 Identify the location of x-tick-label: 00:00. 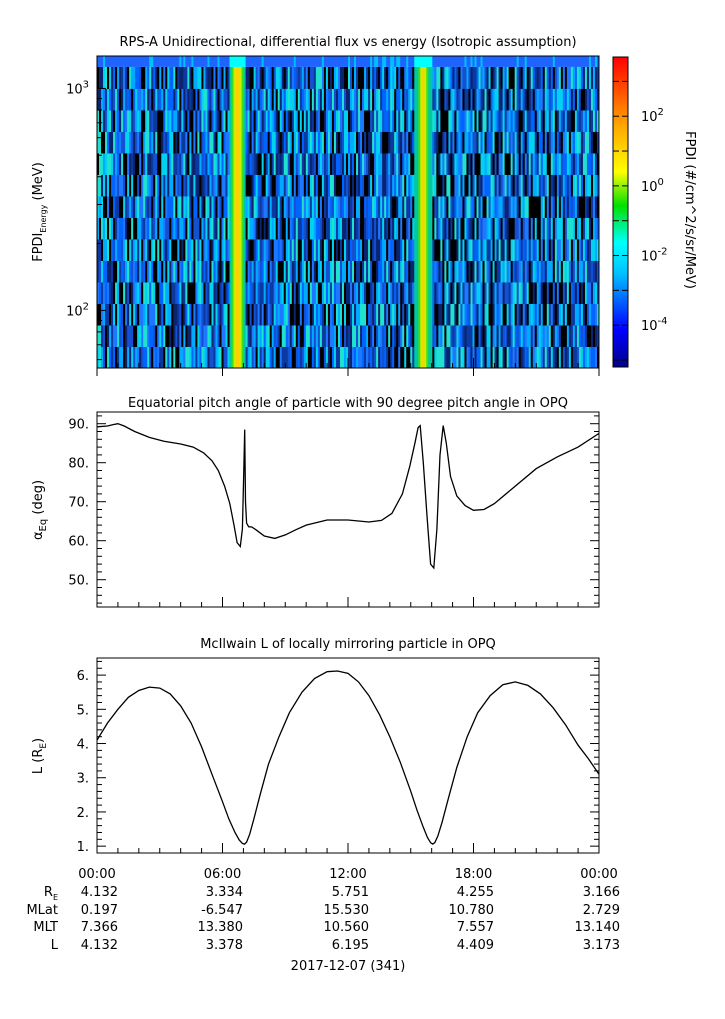
(96, 874).